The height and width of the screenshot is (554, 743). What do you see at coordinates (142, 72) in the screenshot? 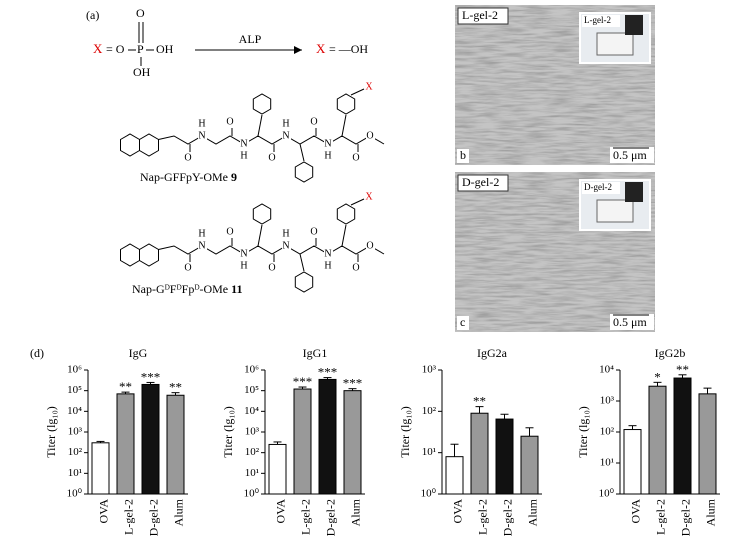
I see `atom: OH` at bounding box center [142, 72].